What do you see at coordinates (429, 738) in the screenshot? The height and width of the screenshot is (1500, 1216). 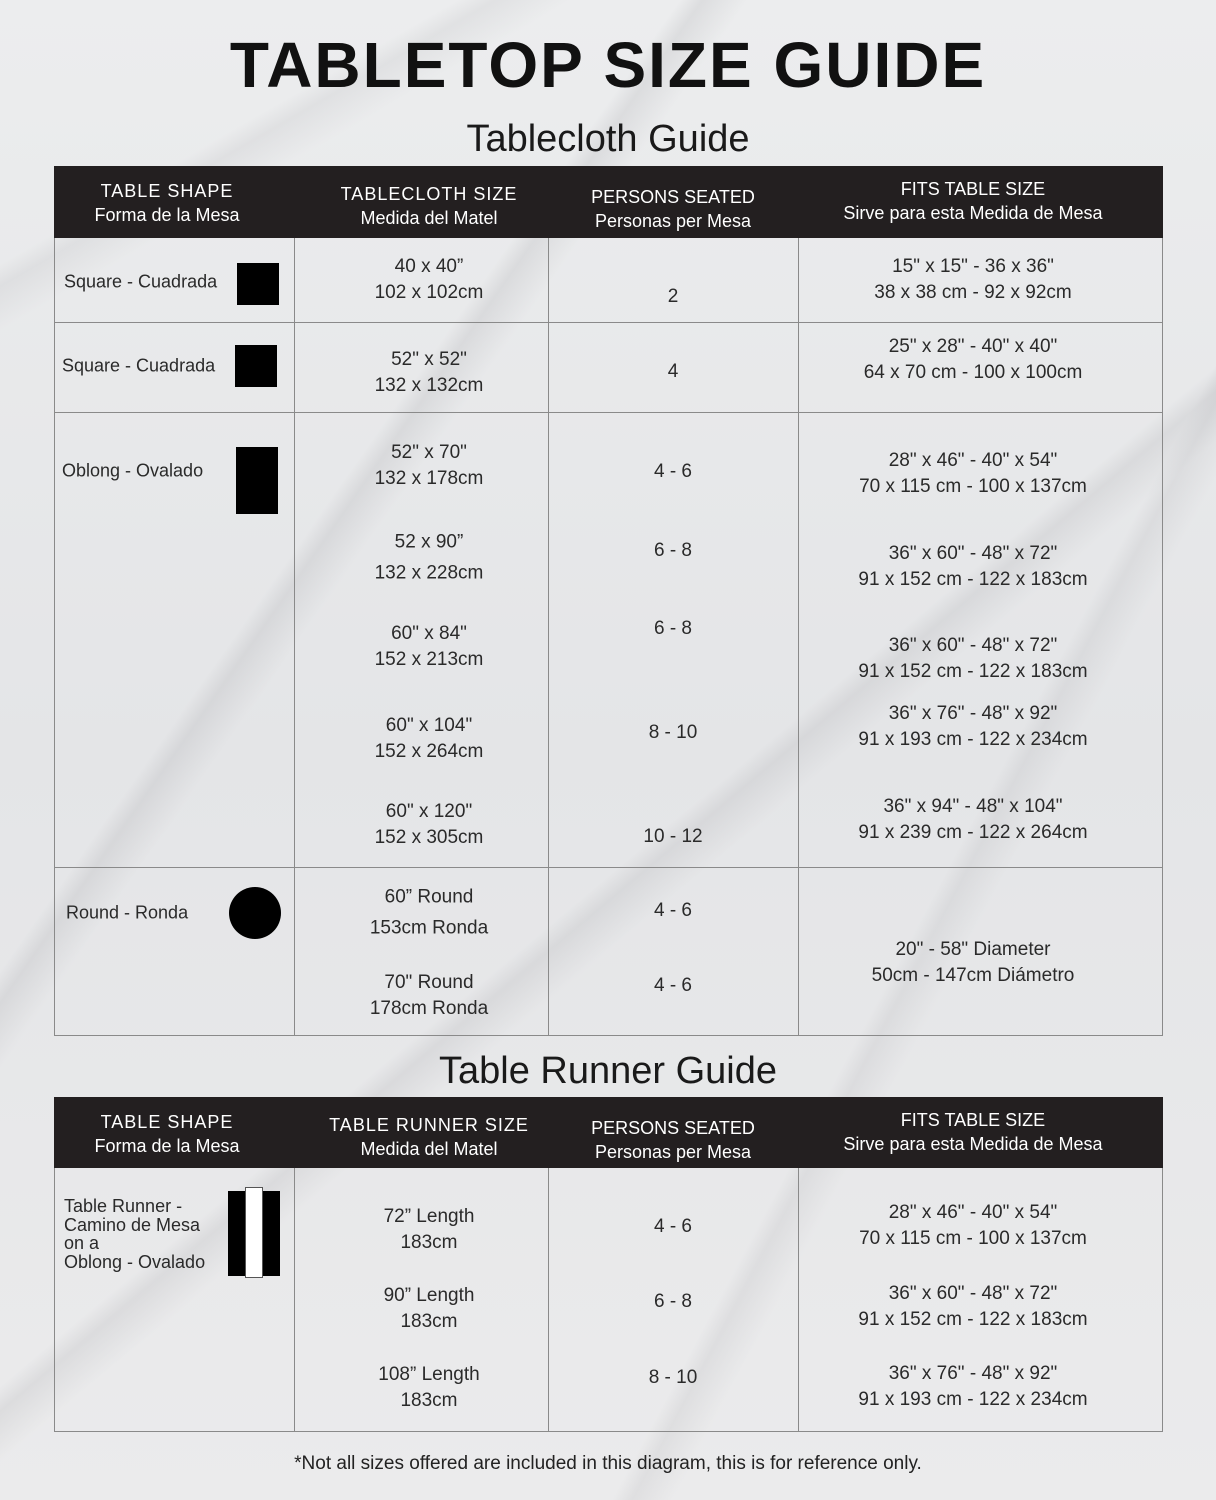 I see `tablecloth-size: 60" x 104" 152 x 264cm` at bounding box center [429, 738].